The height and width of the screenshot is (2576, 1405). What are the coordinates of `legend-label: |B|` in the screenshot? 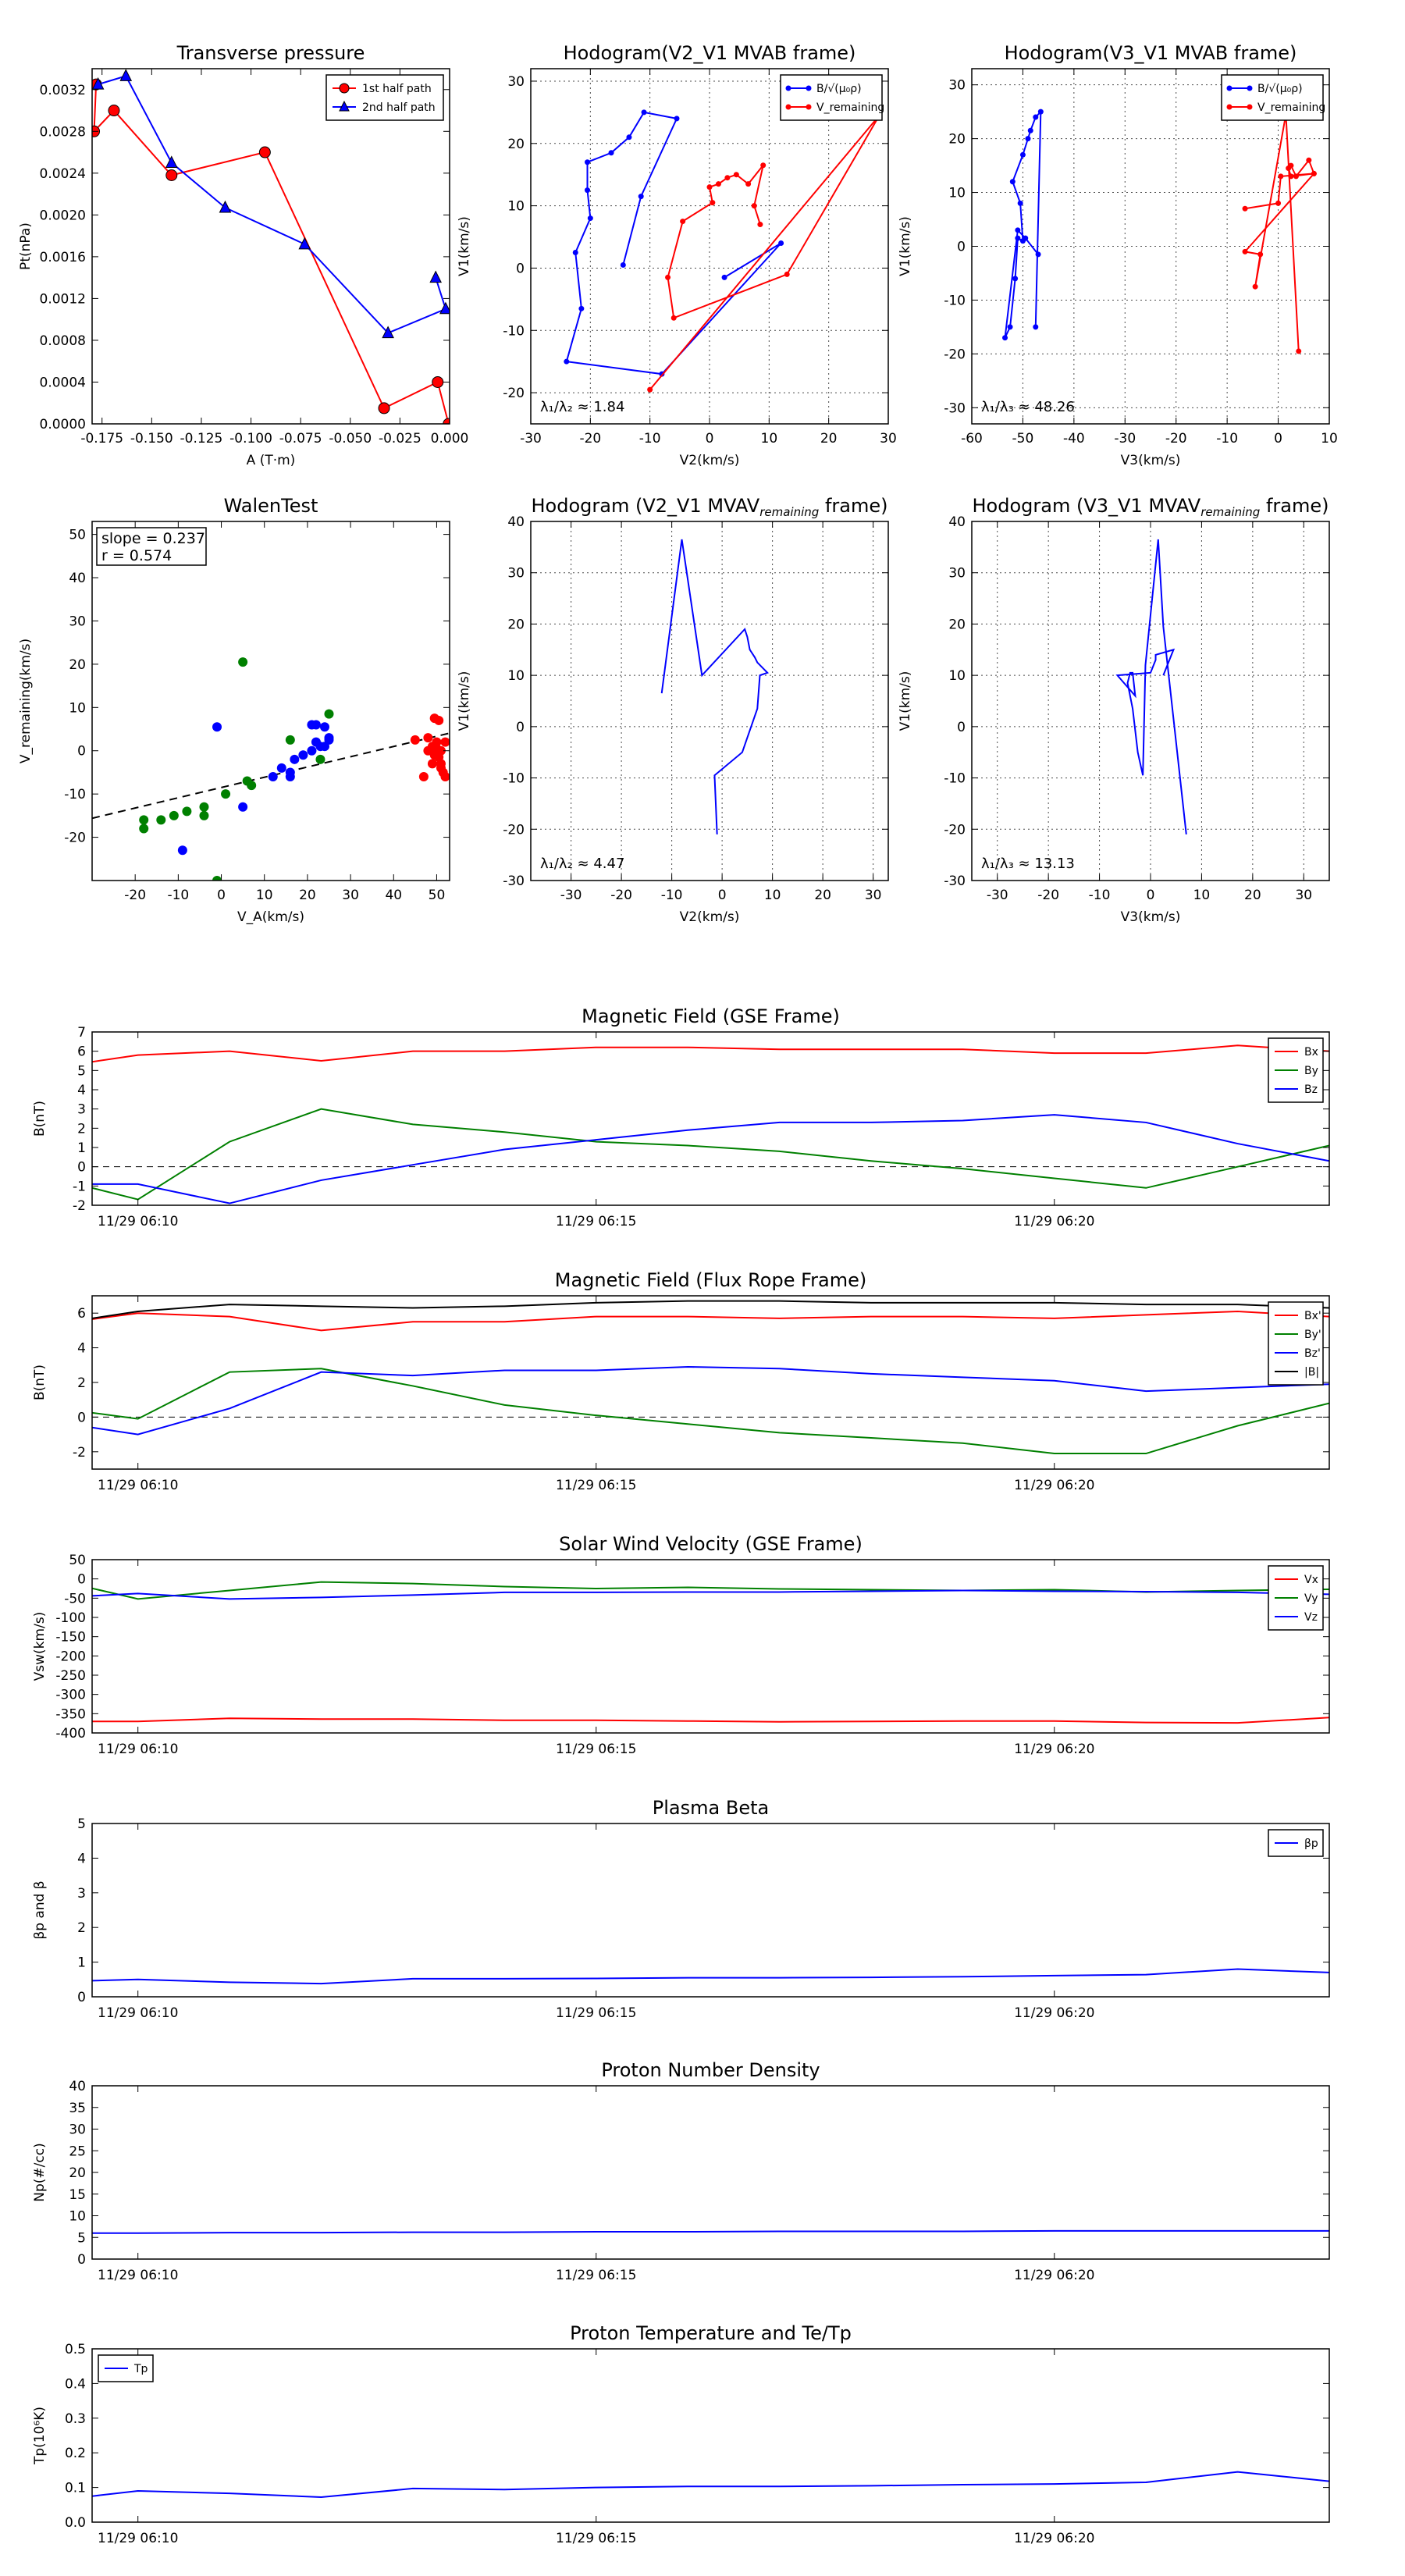 It's located at (1311, 1372).